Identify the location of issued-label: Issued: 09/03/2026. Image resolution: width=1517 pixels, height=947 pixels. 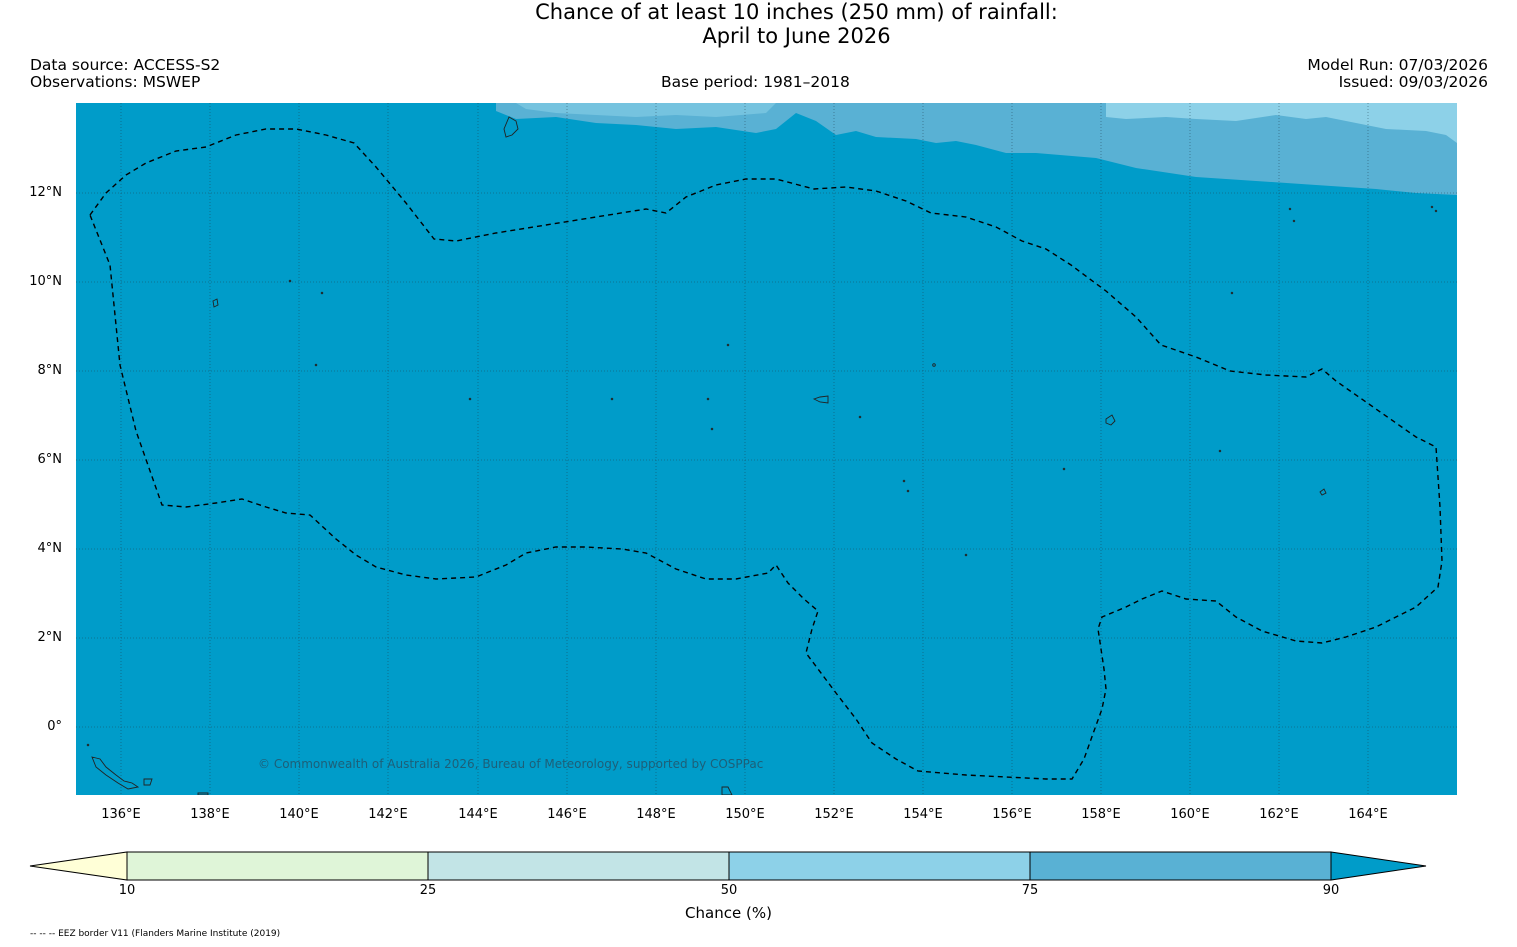
(1413, 82).